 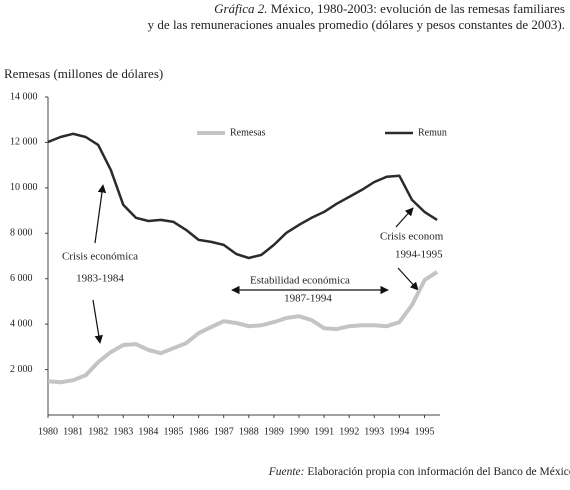 I want to click on x-tick-label: 1993, so click(x=374, y=431).